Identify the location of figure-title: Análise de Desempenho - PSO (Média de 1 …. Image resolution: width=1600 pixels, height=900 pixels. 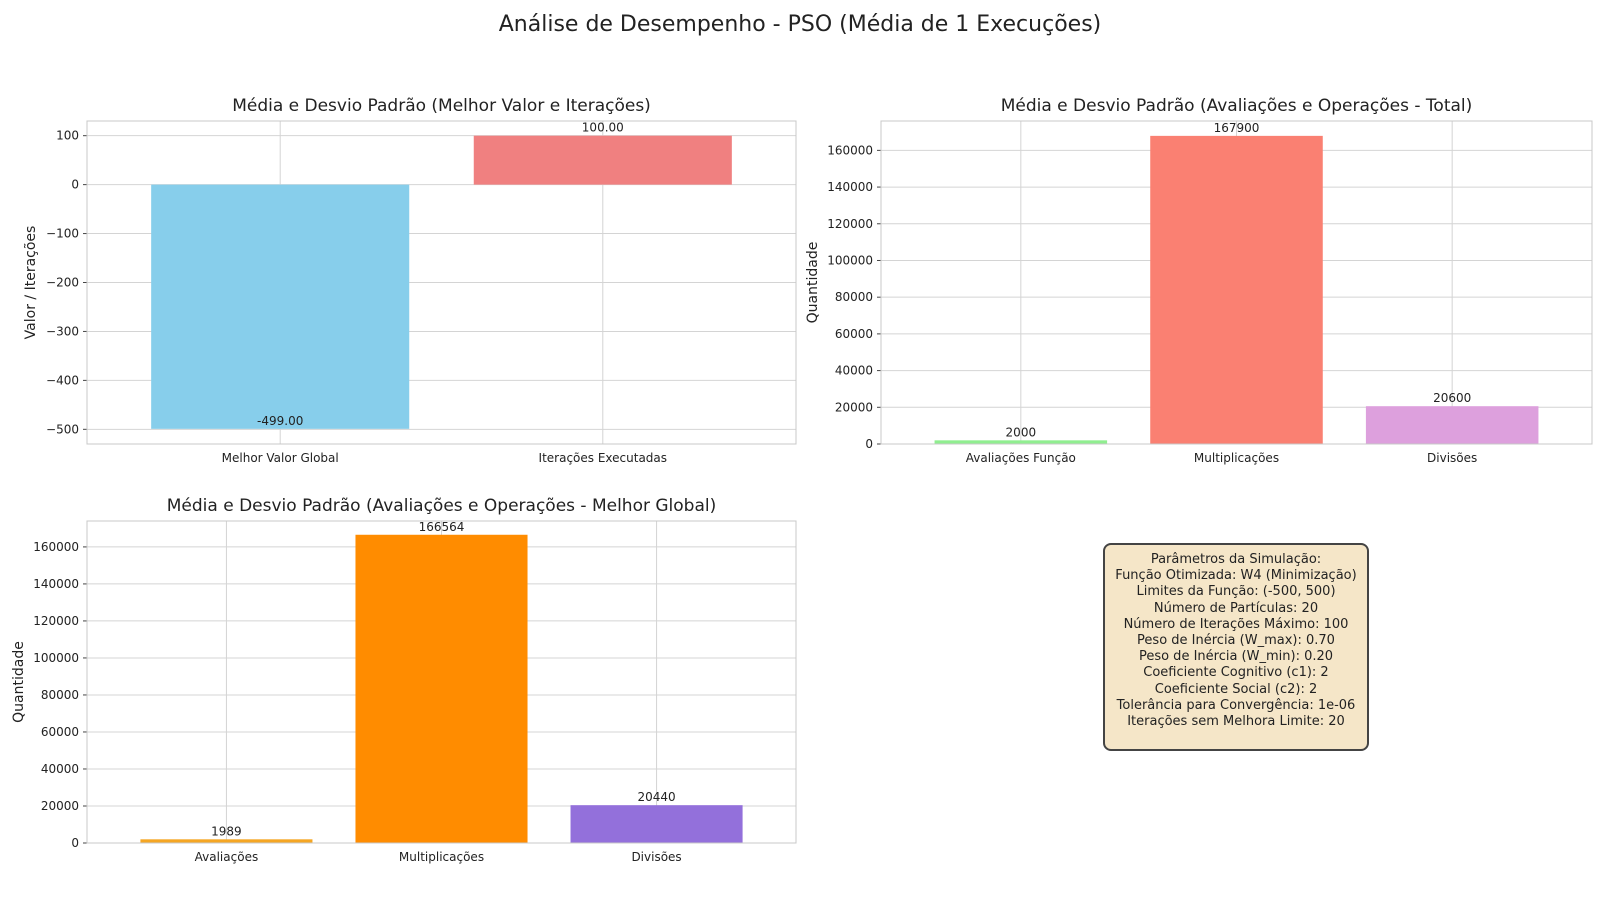
(800, 24).